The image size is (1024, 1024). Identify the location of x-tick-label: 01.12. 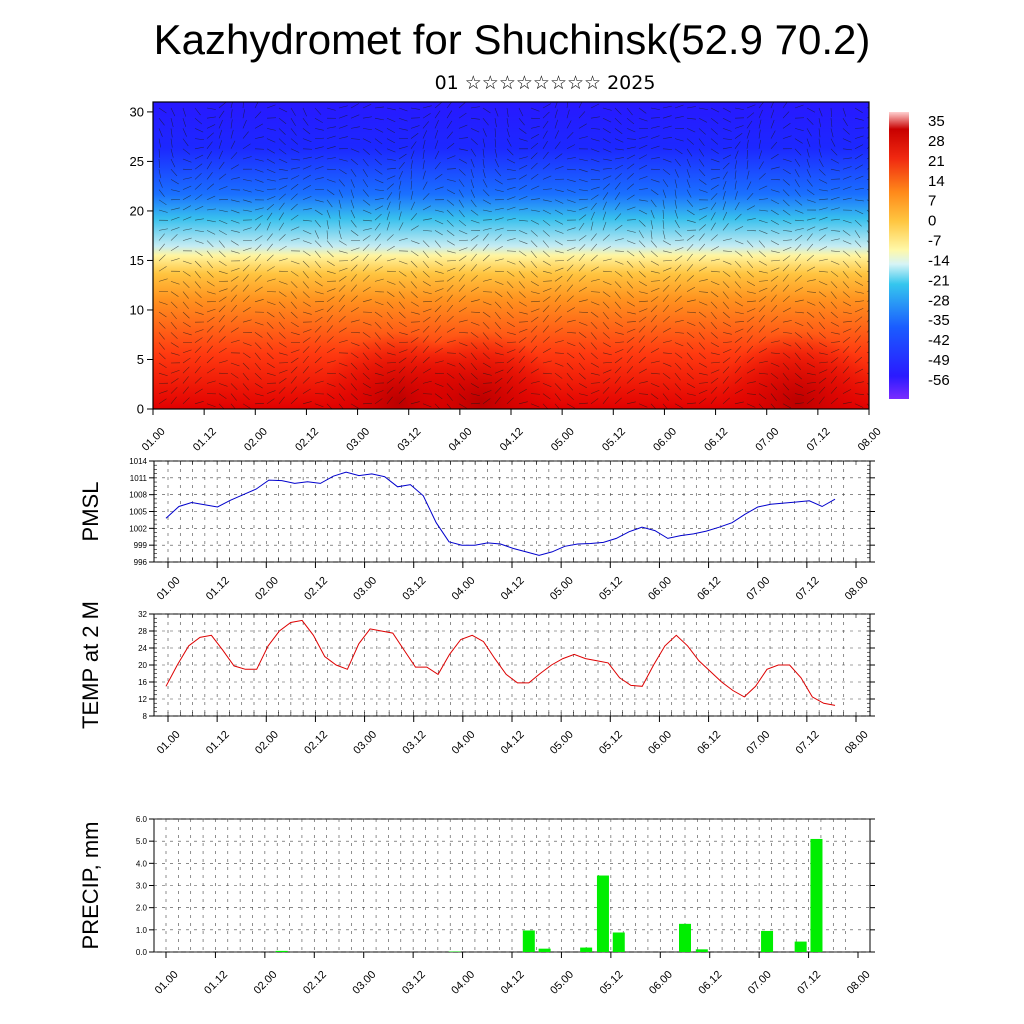
(218, 743).